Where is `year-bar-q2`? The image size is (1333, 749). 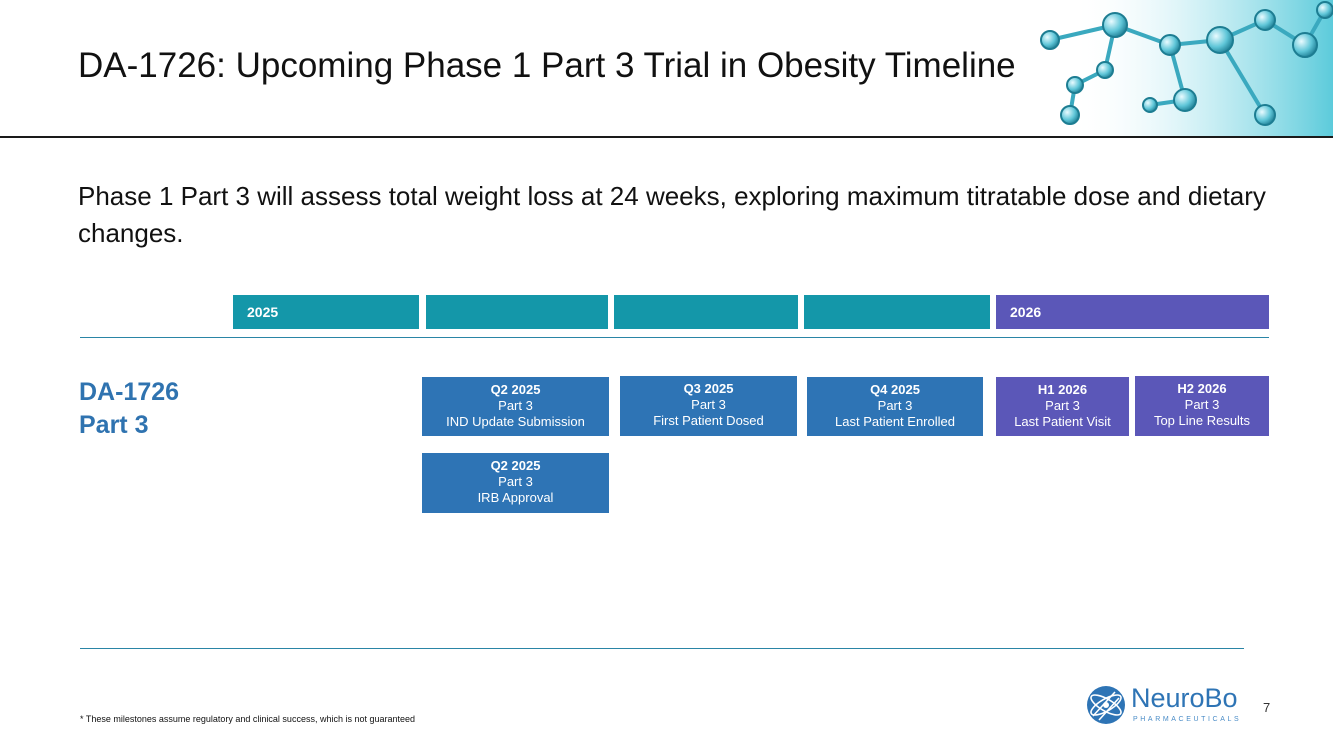 year-bar-q2 is located at coordinates (517, 312).